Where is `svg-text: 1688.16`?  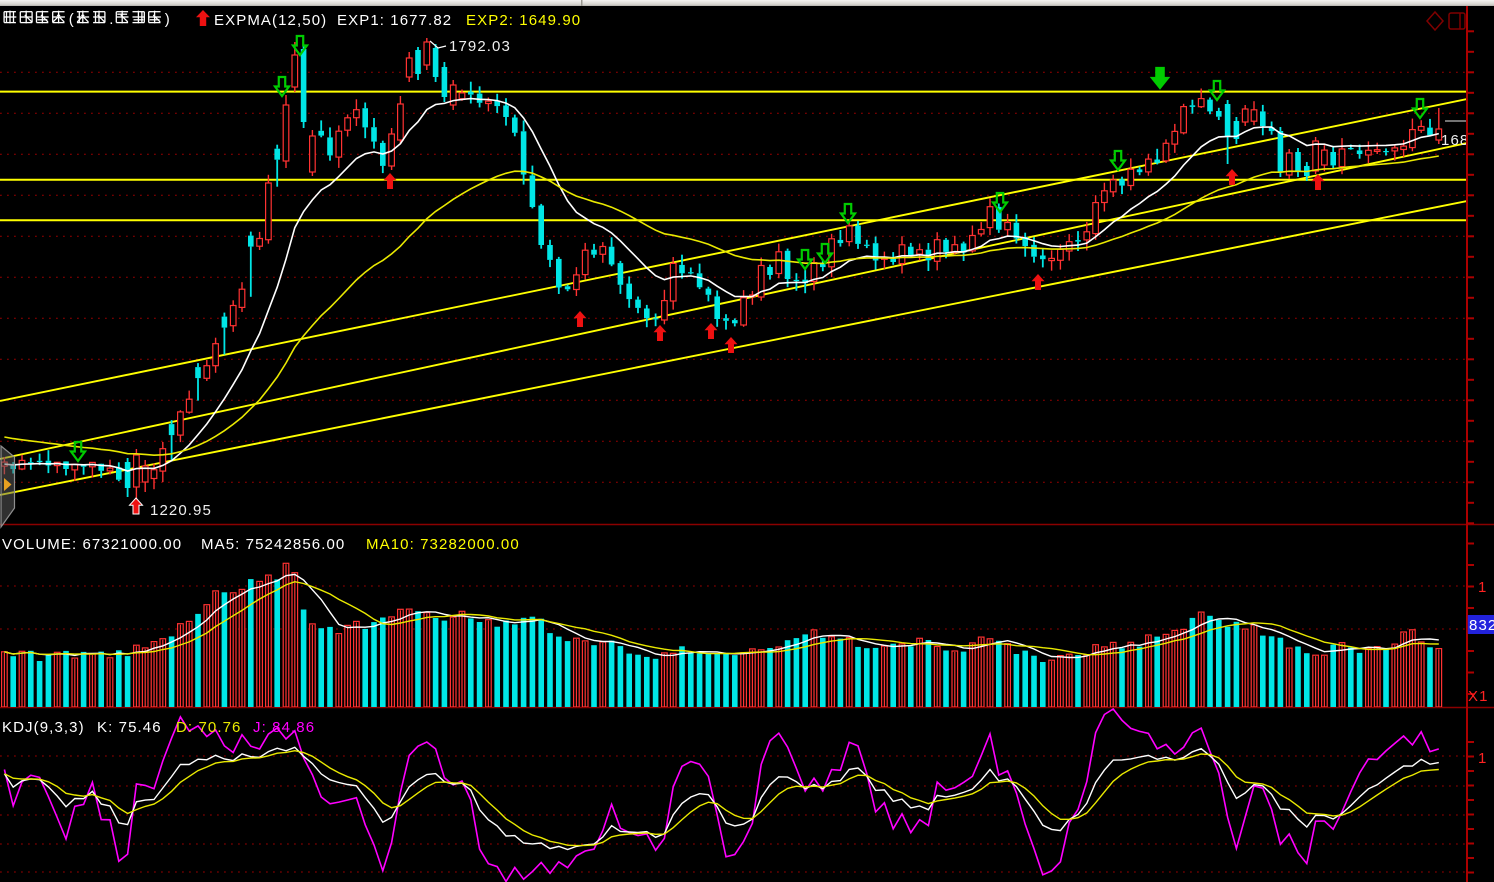 svg-text: 1688.16 is located at coordinates (1467, 140).